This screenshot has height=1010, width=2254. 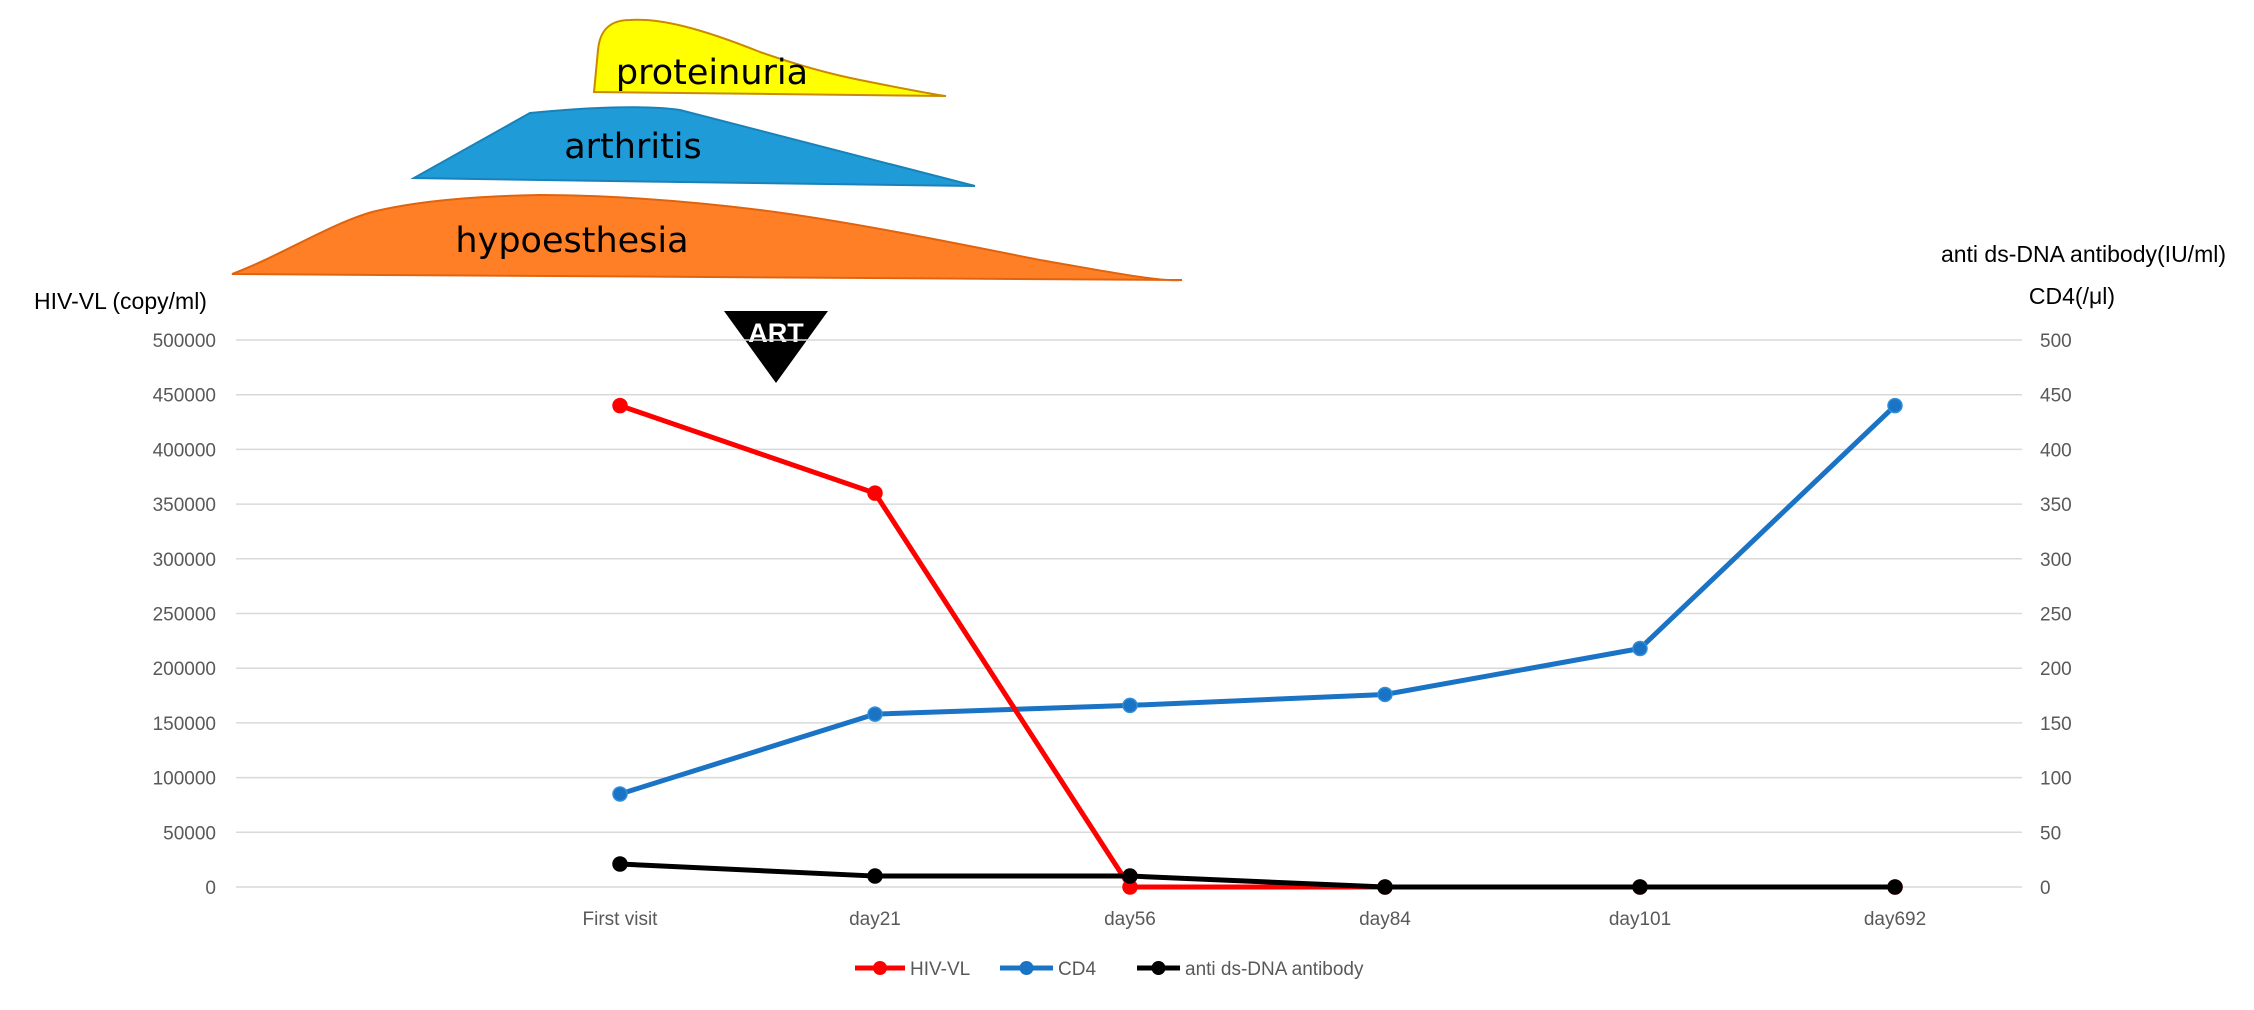 I want to click on left-axis-title: HIV-VL (copy/ml), so click(x=120, y=301).